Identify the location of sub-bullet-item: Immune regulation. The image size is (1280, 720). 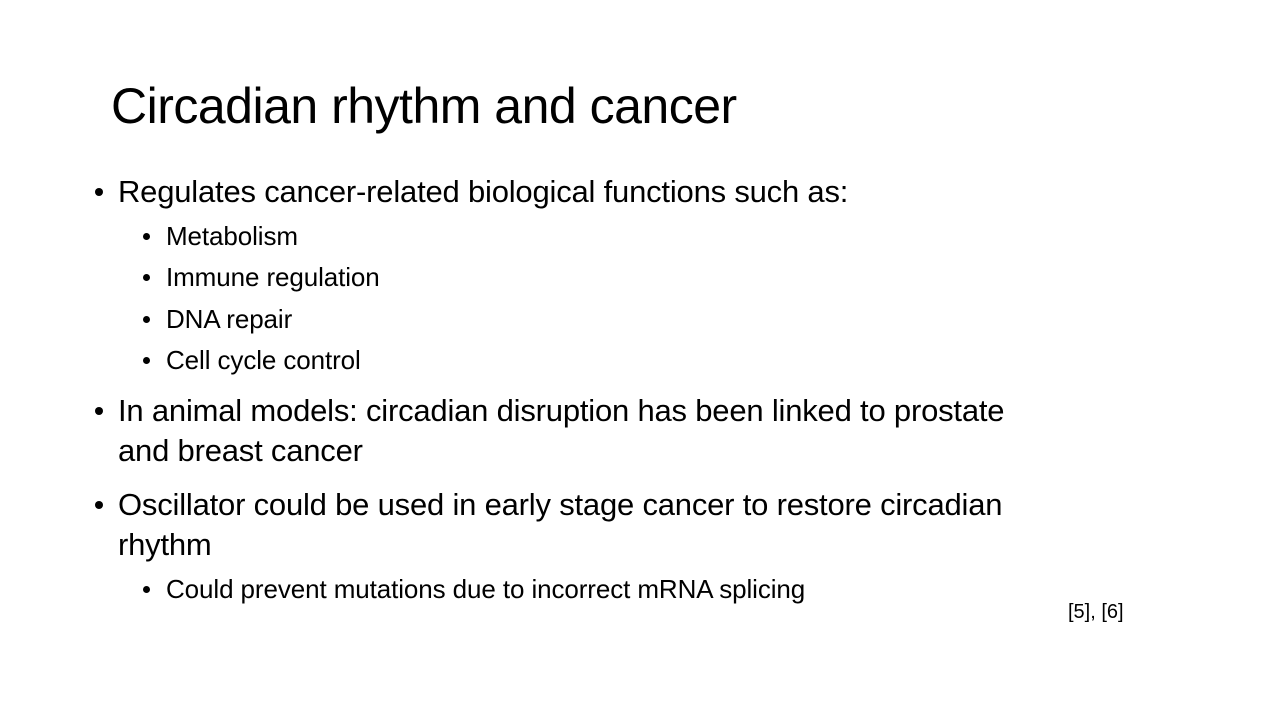
(261, 277).